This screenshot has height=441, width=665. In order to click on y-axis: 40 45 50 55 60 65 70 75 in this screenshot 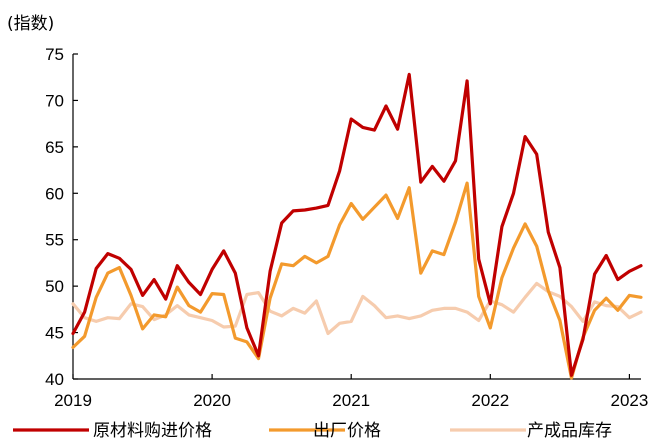, I will do `click(61, 217)`.